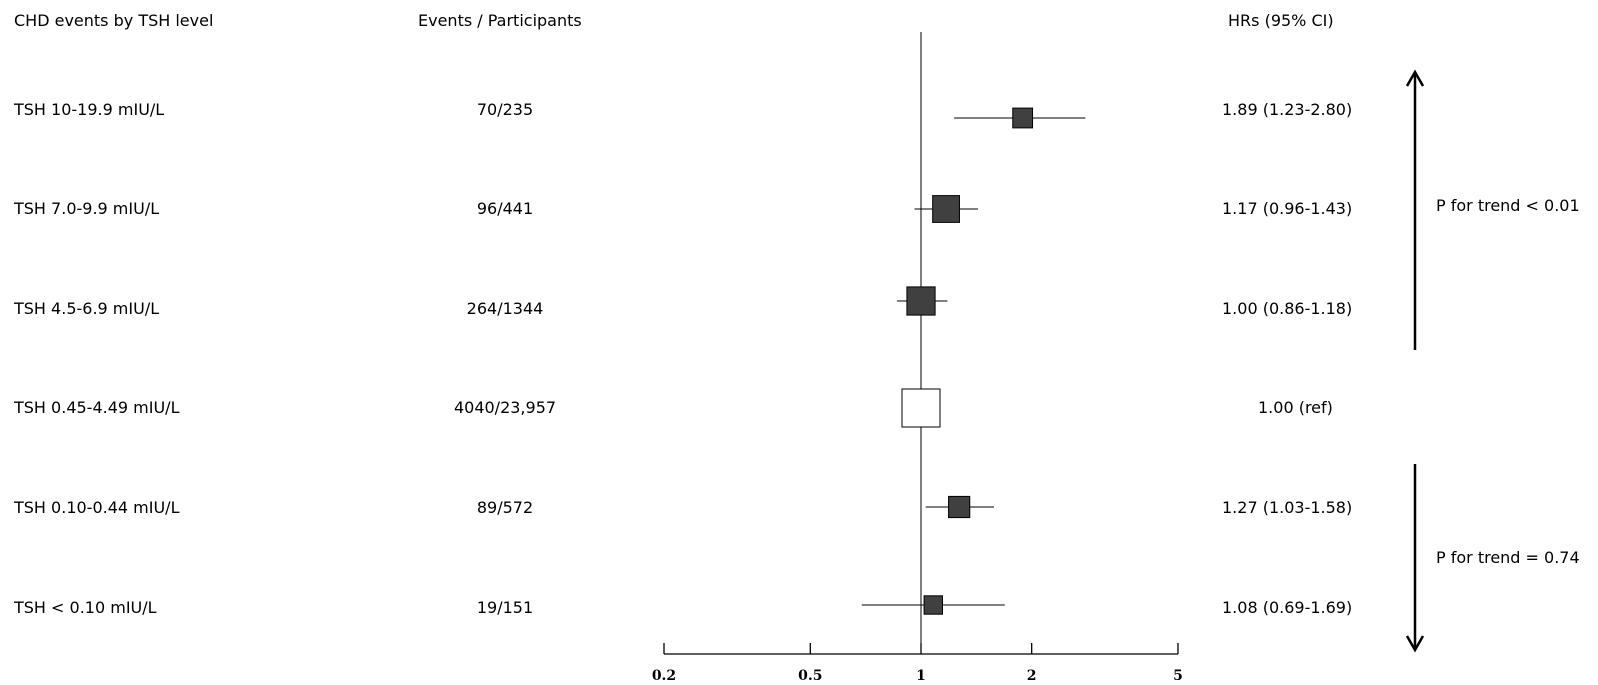  I want to click on x-tick-label: 0.2, so click(664, 676).